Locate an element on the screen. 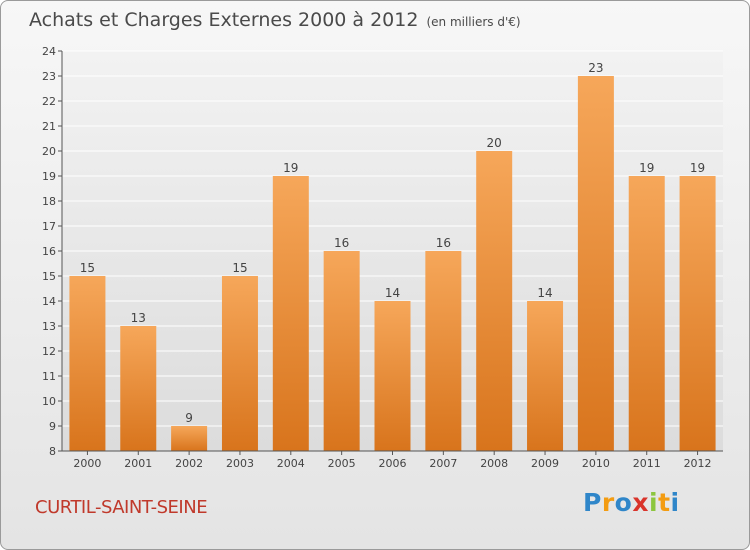 The width and height of the screenshot is (750, 550). y-tick-label: 22 is located at coordinates (49, 101).